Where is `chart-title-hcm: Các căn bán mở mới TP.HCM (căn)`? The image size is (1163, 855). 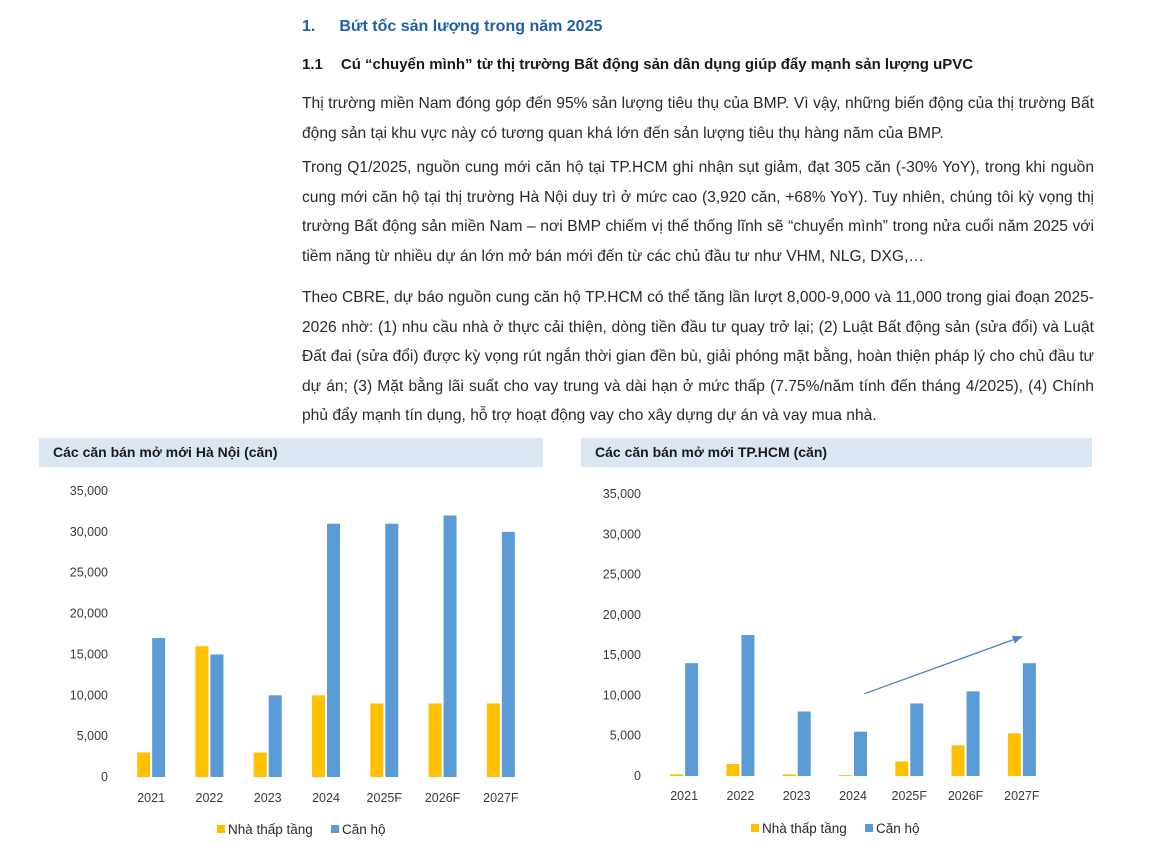
chart-title-hcm: Các căn bán mở mới TP.HCM (căn) is located at coordinates (836, 452).